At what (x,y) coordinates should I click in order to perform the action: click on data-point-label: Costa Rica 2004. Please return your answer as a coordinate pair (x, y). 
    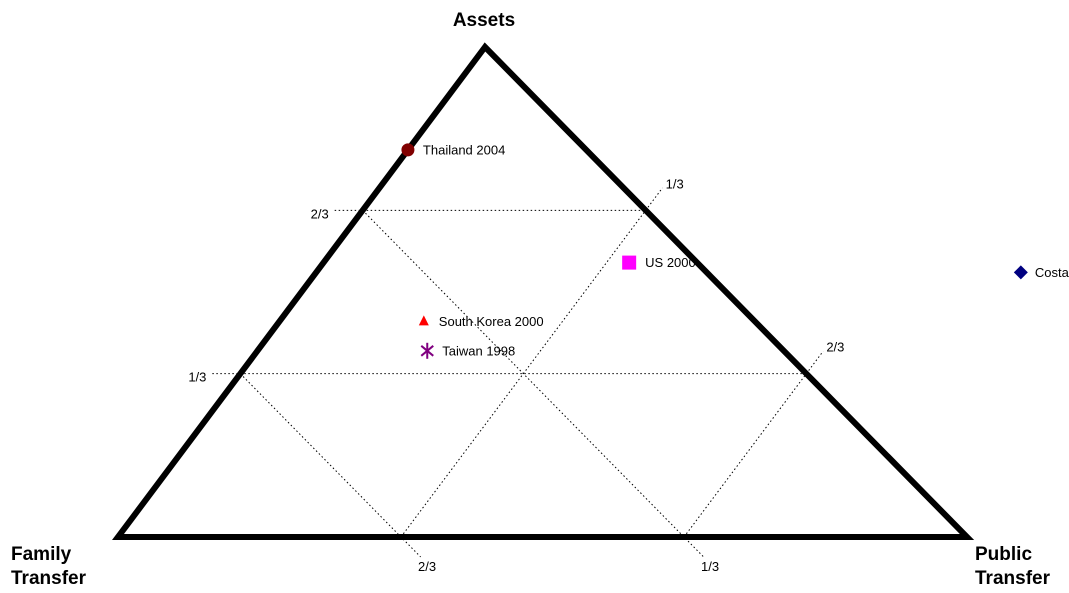
    Looking at the image, I should click on (1052, 272).